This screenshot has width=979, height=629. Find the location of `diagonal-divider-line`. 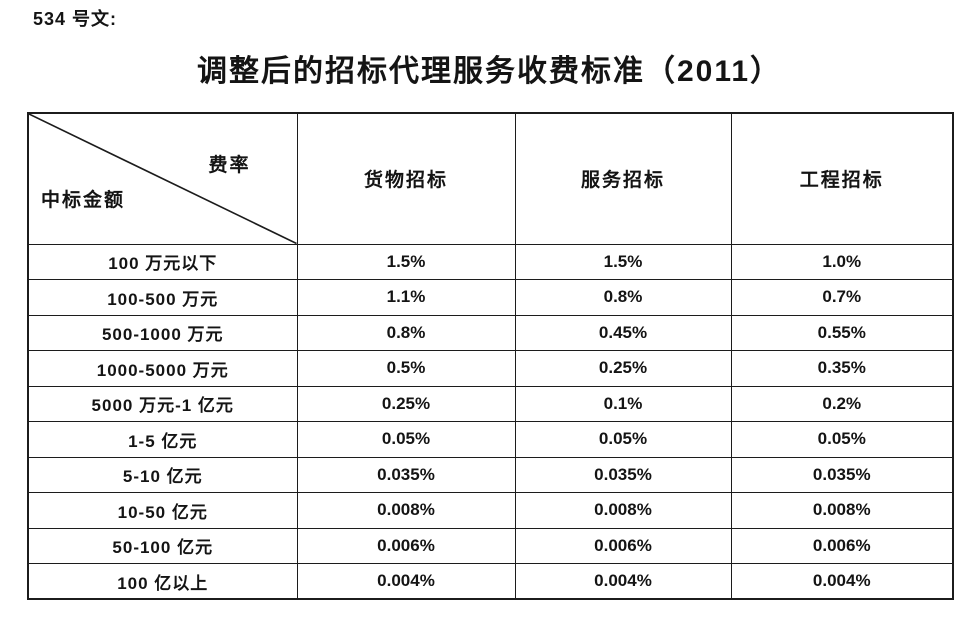

diagonal-divider-line is located at coordinates (163, 179).